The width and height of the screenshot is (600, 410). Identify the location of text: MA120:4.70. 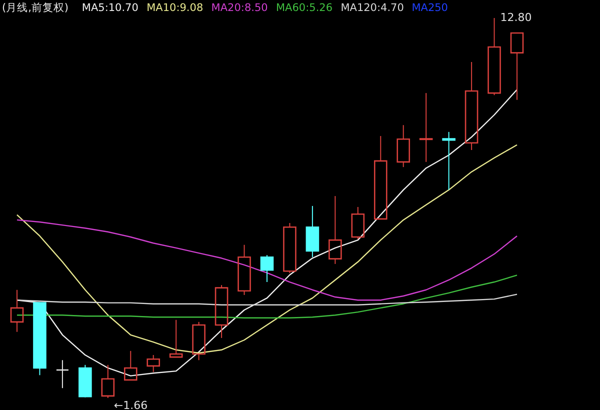
(372, 8).